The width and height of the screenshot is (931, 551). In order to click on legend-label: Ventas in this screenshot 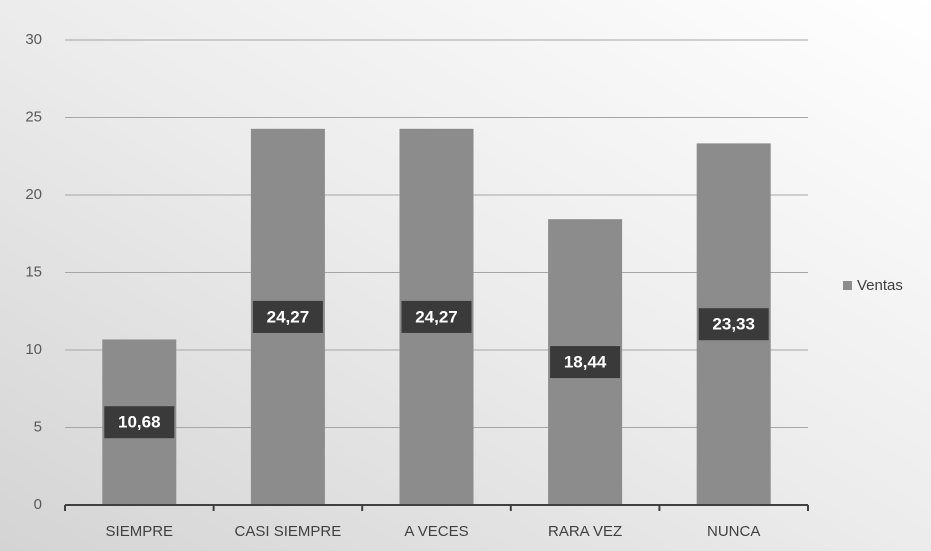, I will do `click(880, 285)`.